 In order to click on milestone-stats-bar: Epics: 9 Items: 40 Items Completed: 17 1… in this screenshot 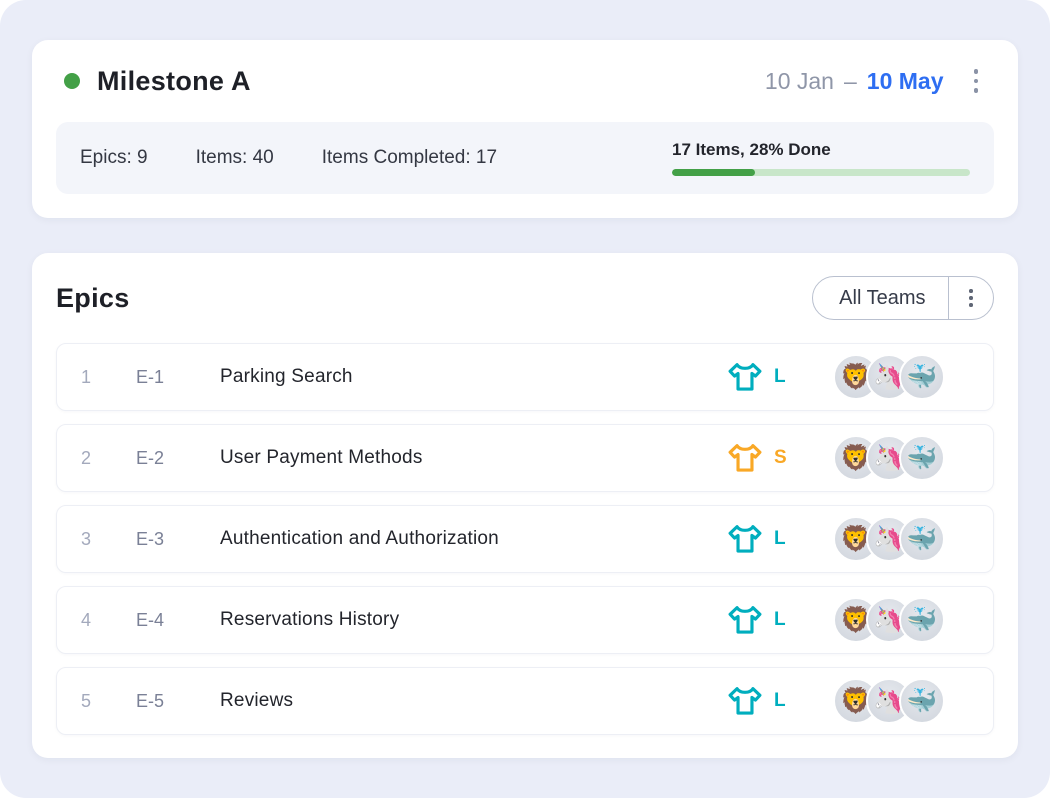, I will do `click(525, 158)`.